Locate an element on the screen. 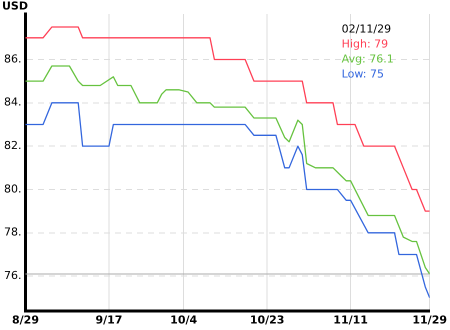  y-tick-label: 76. is located at coordinates (13, 275).